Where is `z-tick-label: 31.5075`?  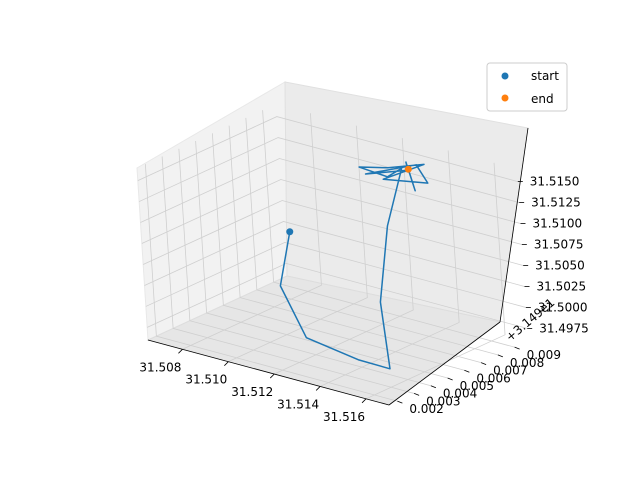
z-tick-label: 31.5075 is located at coordinates (559, 245).